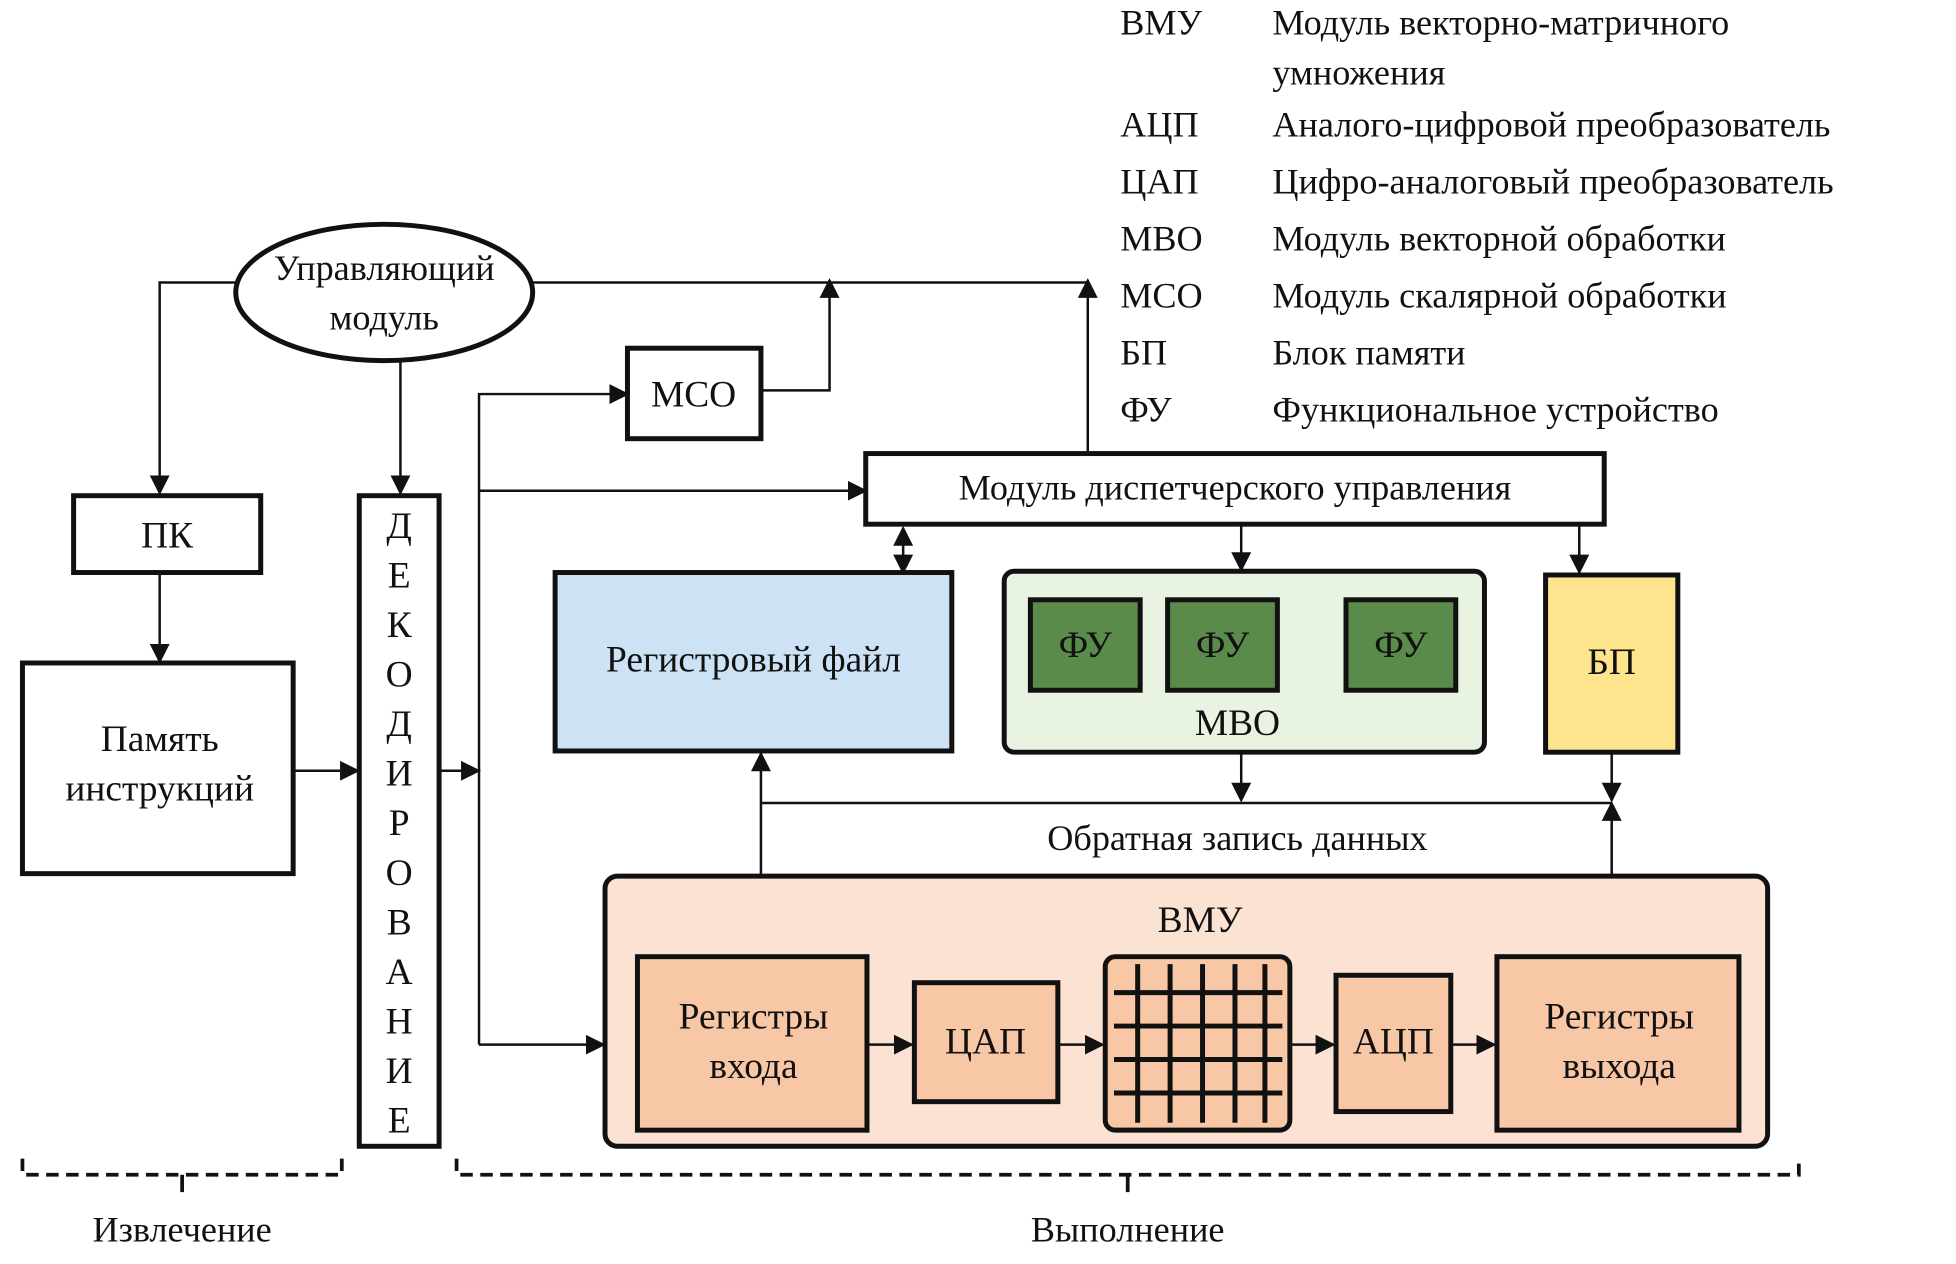  What do you see at coordinates (384, 268) in the screenshot?
I see `svg-text: Управляющий` at bounding box center [384, 268].